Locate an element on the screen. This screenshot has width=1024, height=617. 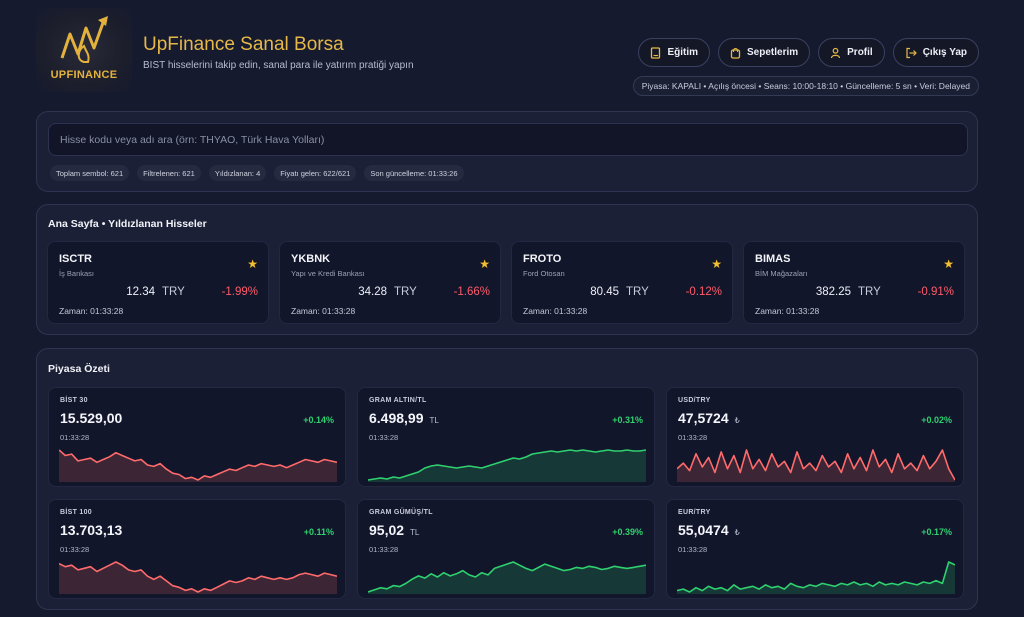
market-card-gram-silver: GRAM GÜMÜŞ/TL 95,02 TL +0.39% 01:33:28 is located at coordinates (506, 549).